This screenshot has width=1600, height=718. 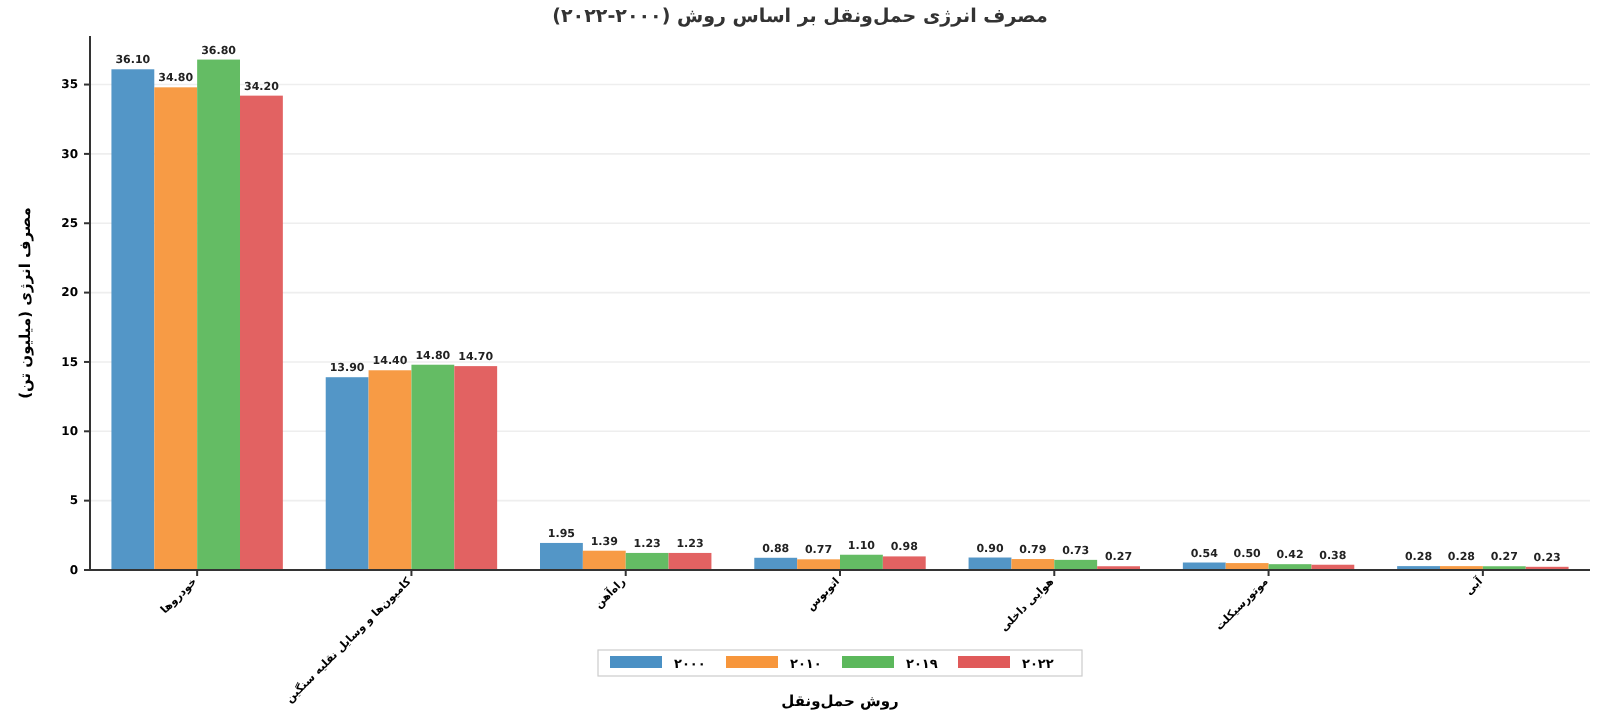 What do you see at coordinates (800, 17) in the screenshot?
I see `chart-title: مصرف انرژی حمل‌ونقل بر اساس روش (۲۰۰۰-۲۰۲۲)` at bounding box center [800, 17].